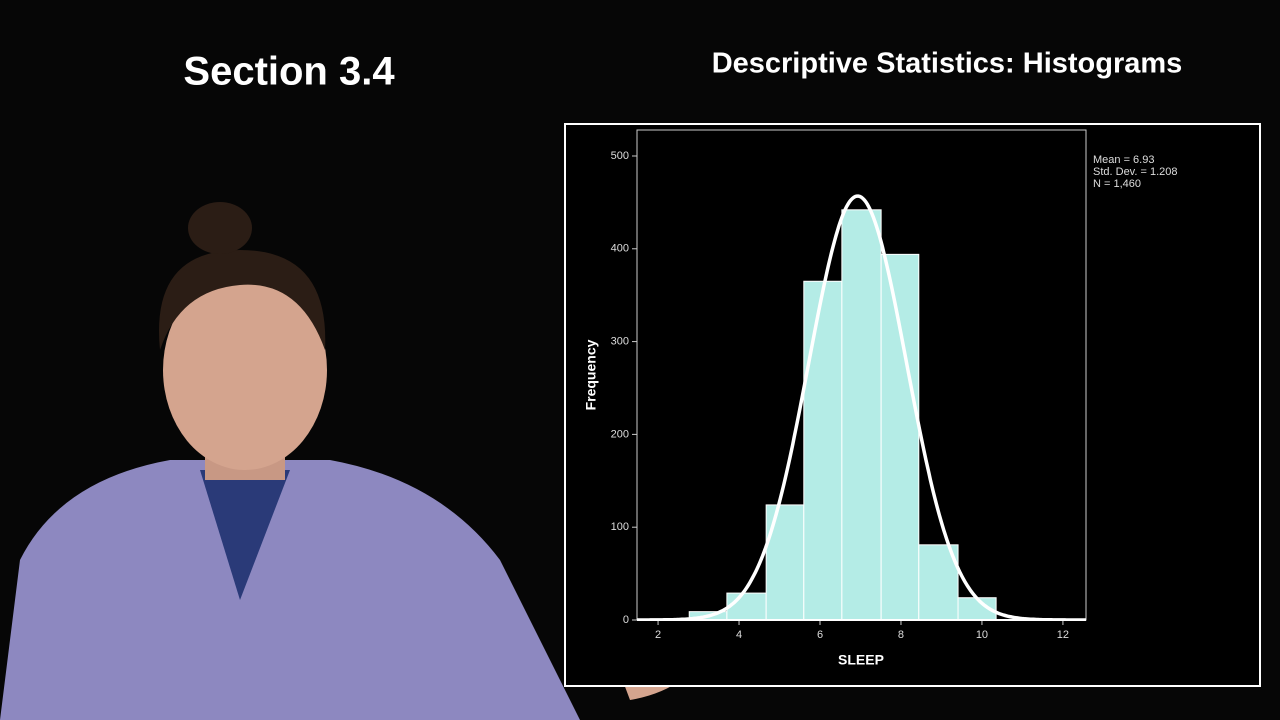 This screenshot has height=720, width=1280. I want to click on x-tick-label: 8, so click(901, 635).